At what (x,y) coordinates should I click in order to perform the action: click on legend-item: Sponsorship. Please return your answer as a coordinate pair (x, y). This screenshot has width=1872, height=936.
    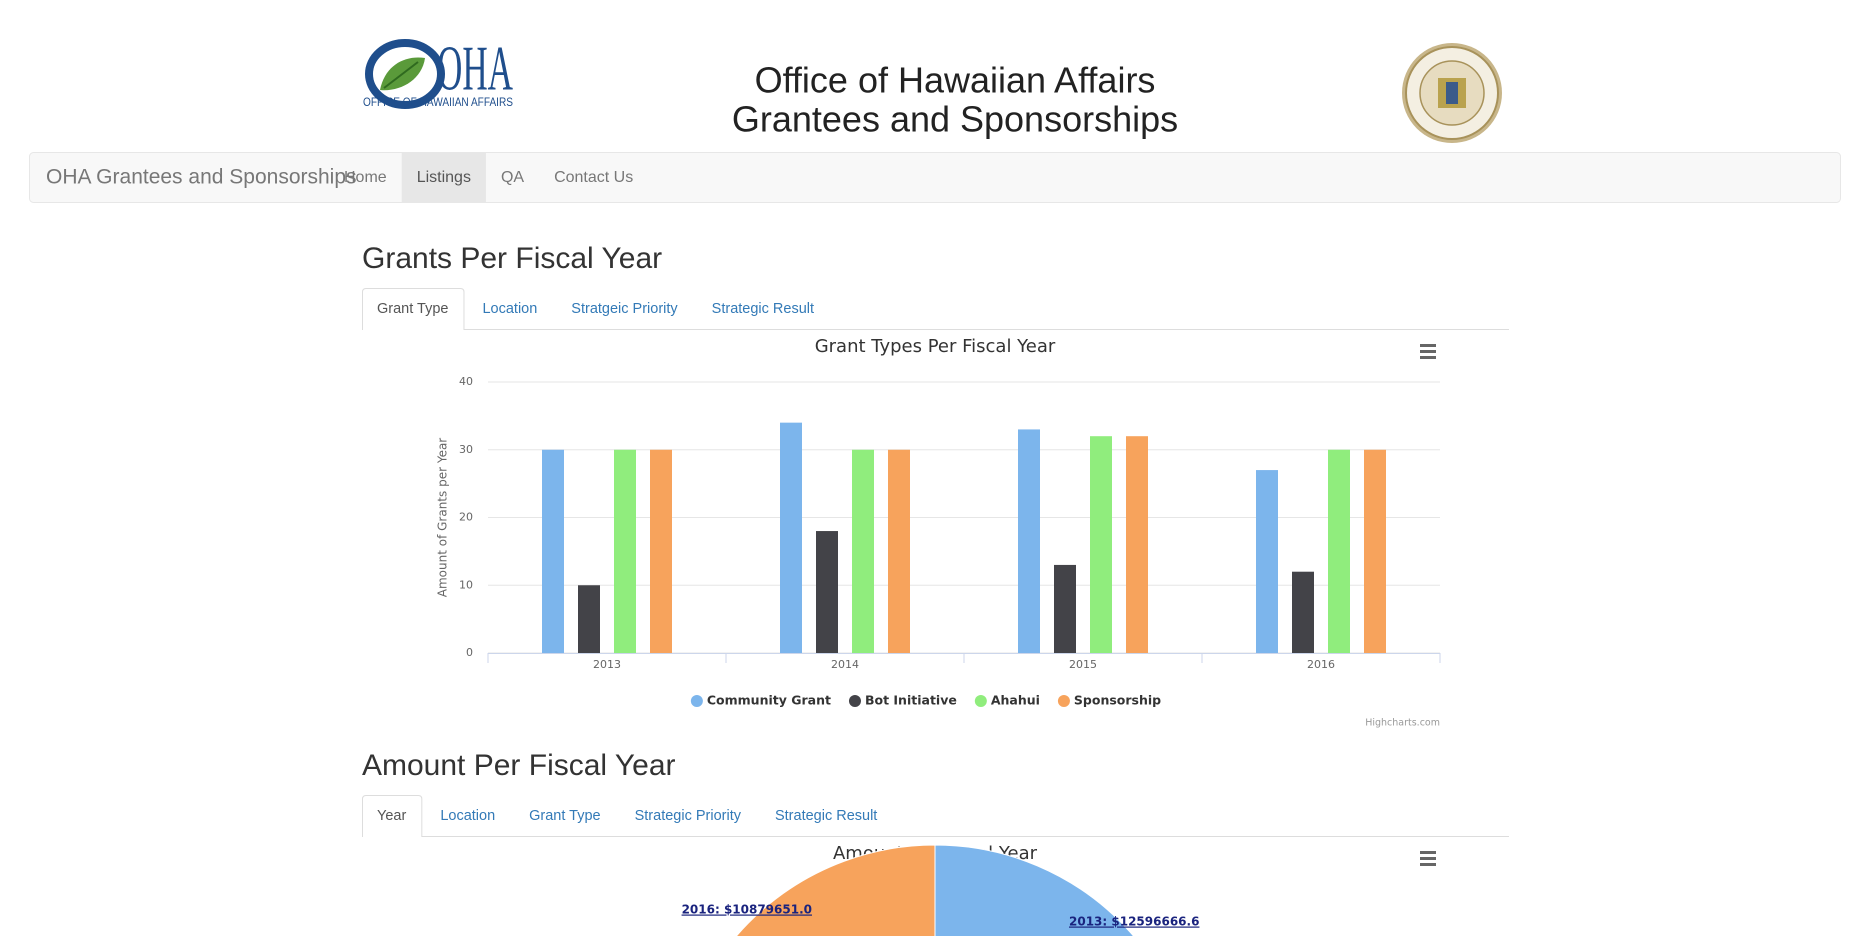
    Looking at the image, I should click on (1109, 700).